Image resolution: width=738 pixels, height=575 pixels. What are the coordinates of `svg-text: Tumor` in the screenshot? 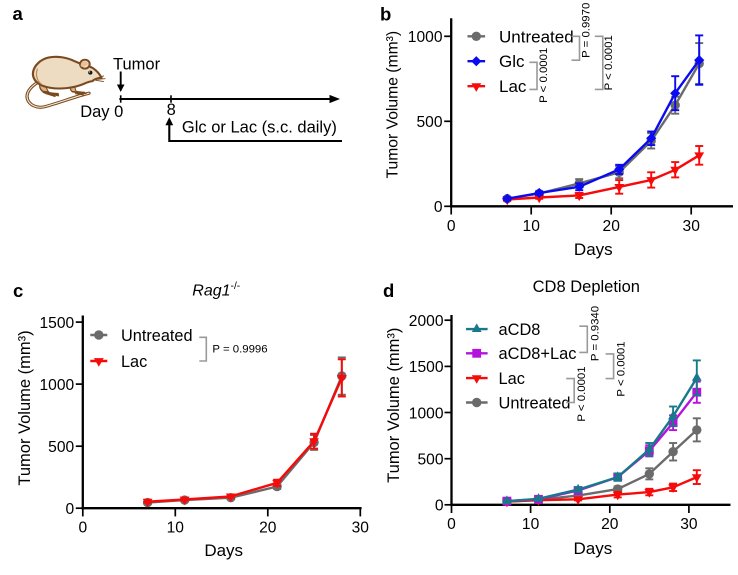 It's located at (137, 65).